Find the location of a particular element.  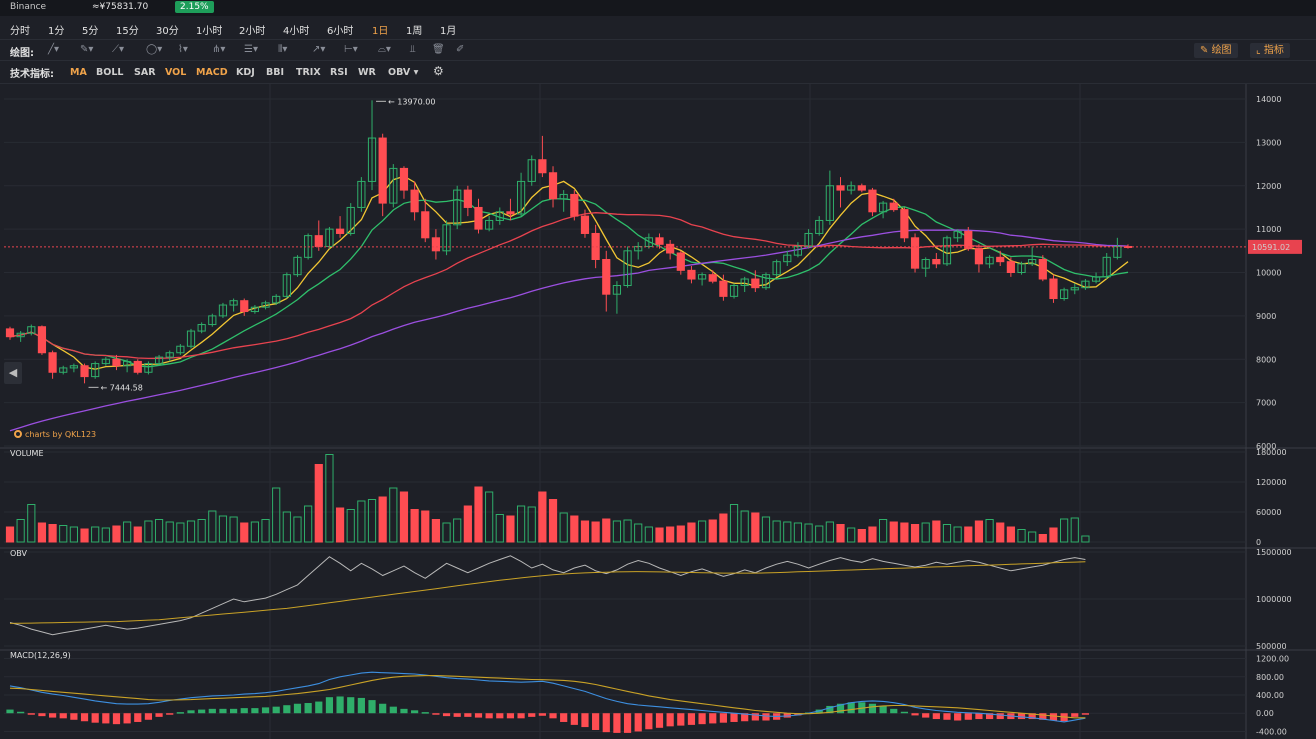

pen-tool-icon: ✎▾ is located at coordinates (87, 49).